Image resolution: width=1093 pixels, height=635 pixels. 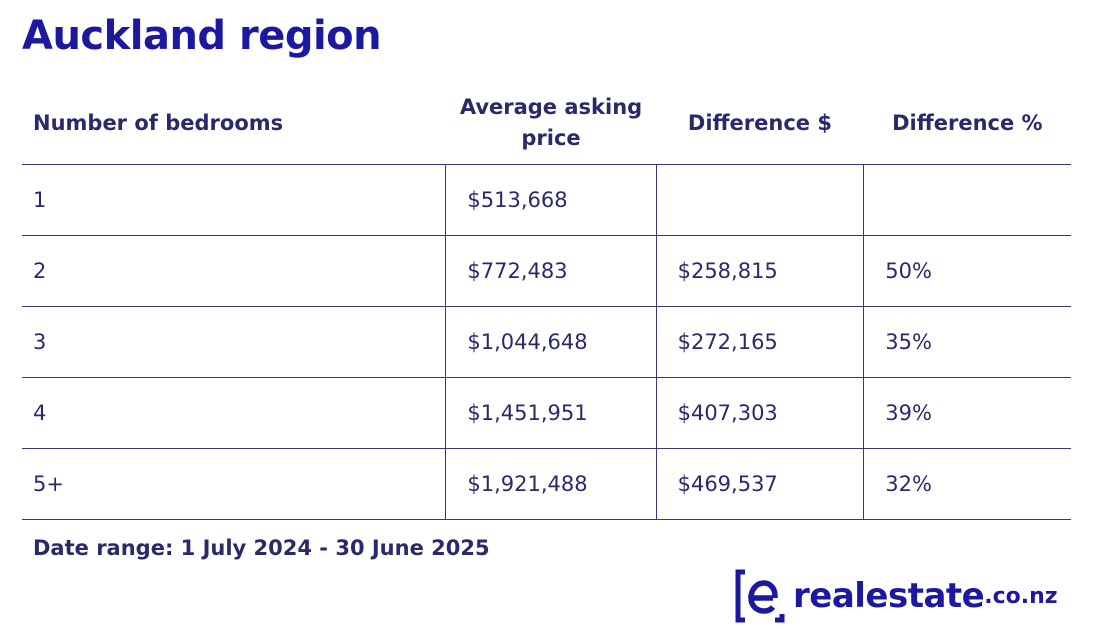 I want to click on logo-wordmark: realestate, so click(x=889, y=596).